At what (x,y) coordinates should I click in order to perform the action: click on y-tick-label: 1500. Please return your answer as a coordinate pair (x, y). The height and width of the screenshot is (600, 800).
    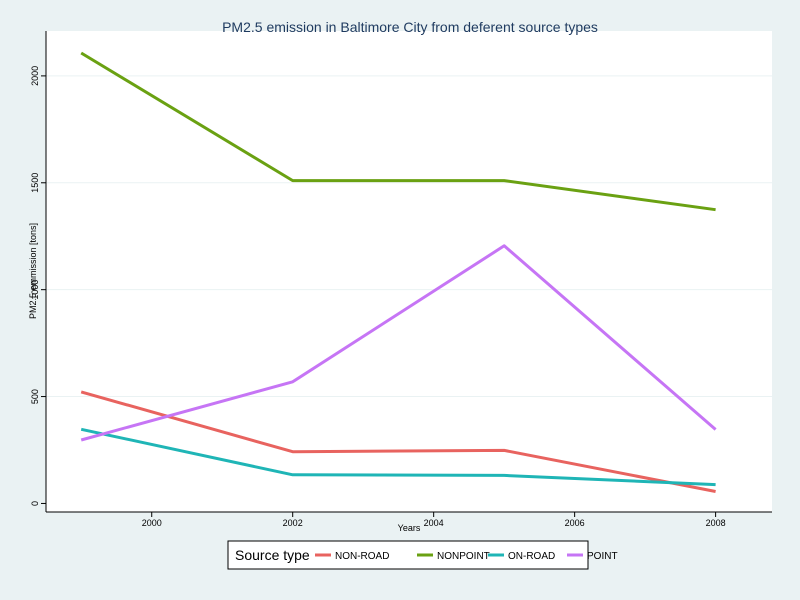
    Looking at the image, I should click on (35, 183).